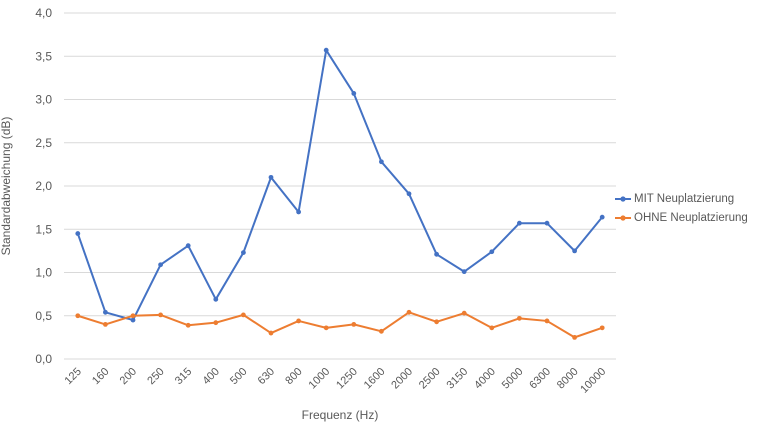 The width and height of the screenshot is (768, 432). What do you see at coordinates (43, 229) in the screenshot?
I see `y-tick-label: 1,5` at bounding box center [43, 229].